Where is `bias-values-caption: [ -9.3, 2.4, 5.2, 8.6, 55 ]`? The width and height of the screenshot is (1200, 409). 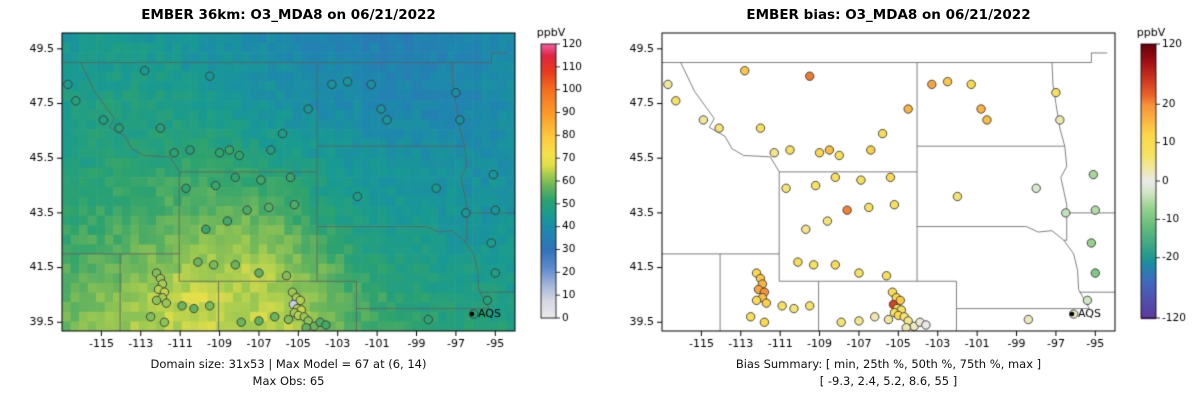 bias-values-caption: [ -9.3, 2.4, 5.2, 8.6, 55 ] is located at coordinates (888, 381).